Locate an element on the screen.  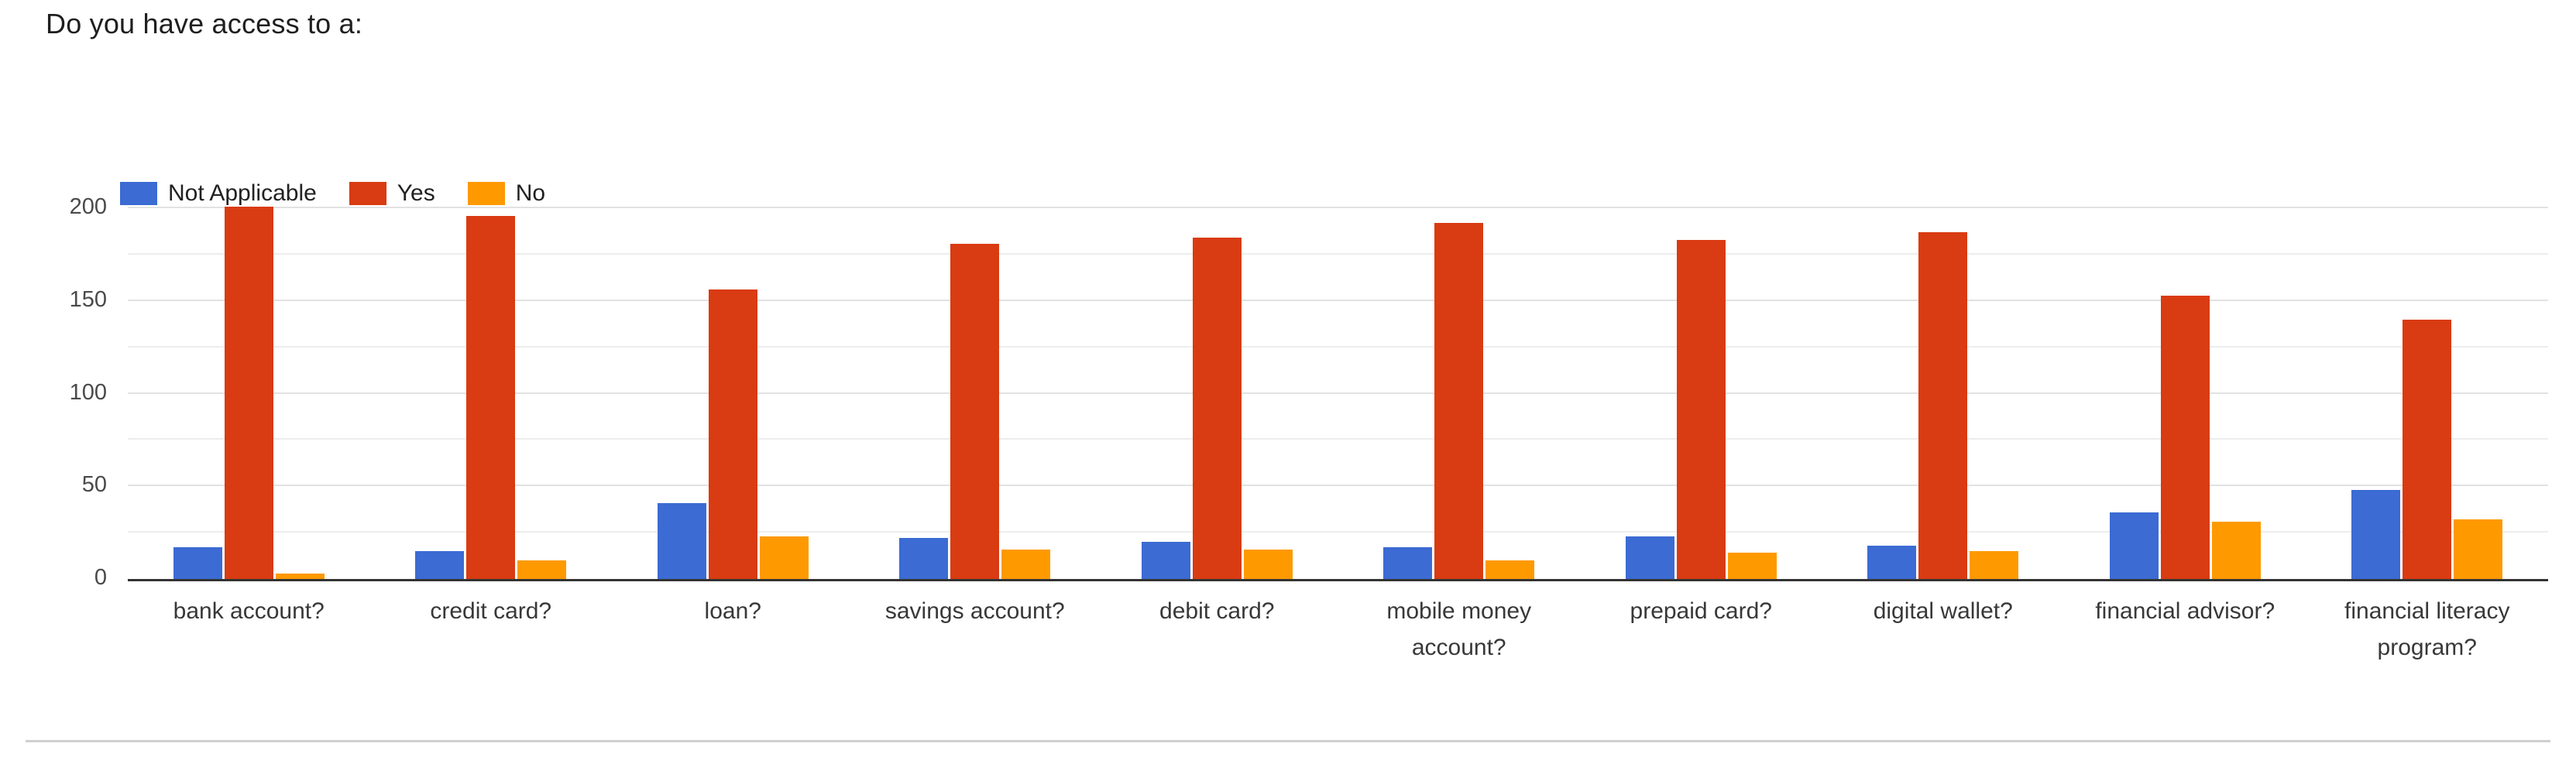
y-tick-150: 150 is located at coordinates (88, 299).